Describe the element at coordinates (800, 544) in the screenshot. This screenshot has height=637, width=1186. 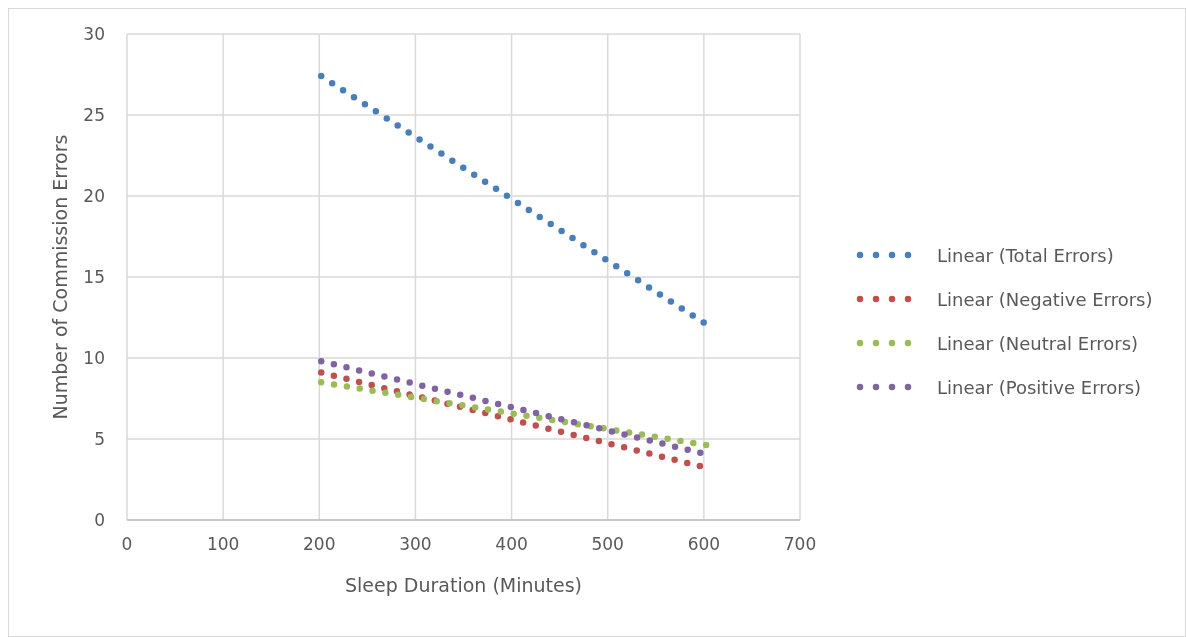
I see `x-tick-label: 700` at that location.